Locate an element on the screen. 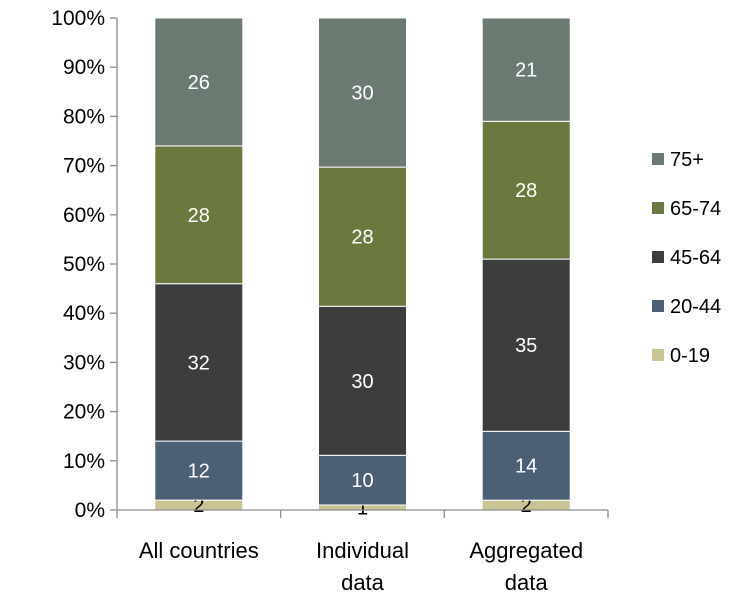 The width and height of the screenshot is (740, 598). legend: 75+ 65-74 45-64 20-44 0-19 is located at coordinates (686, 258).